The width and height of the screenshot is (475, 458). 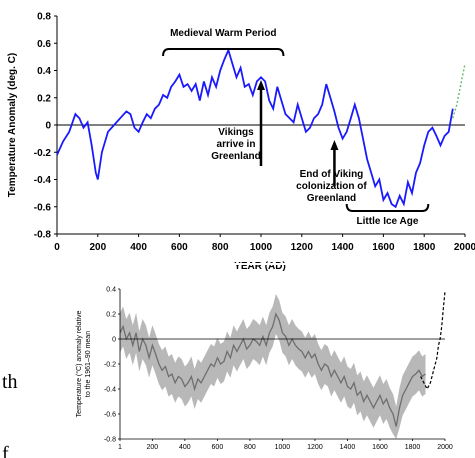 What do you see at coordinates (57, 247) in the screenshot?
I see `chart-1-x-tick-label: 0` at bounding box center [57, 247].